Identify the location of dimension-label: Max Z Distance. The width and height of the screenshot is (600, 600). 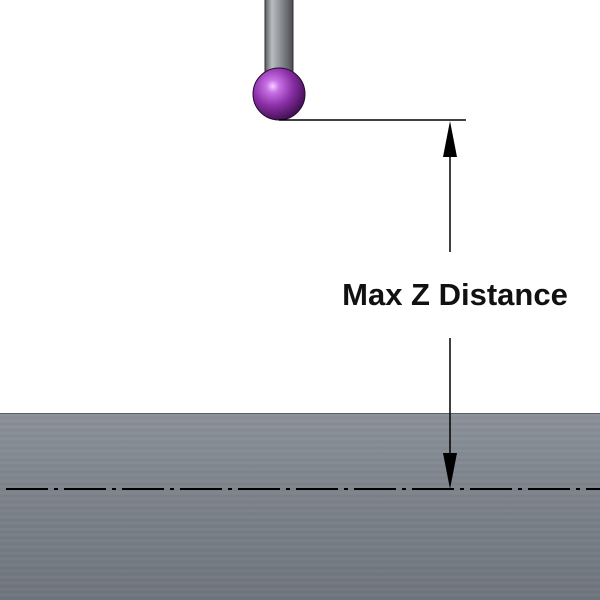
(455, 294).